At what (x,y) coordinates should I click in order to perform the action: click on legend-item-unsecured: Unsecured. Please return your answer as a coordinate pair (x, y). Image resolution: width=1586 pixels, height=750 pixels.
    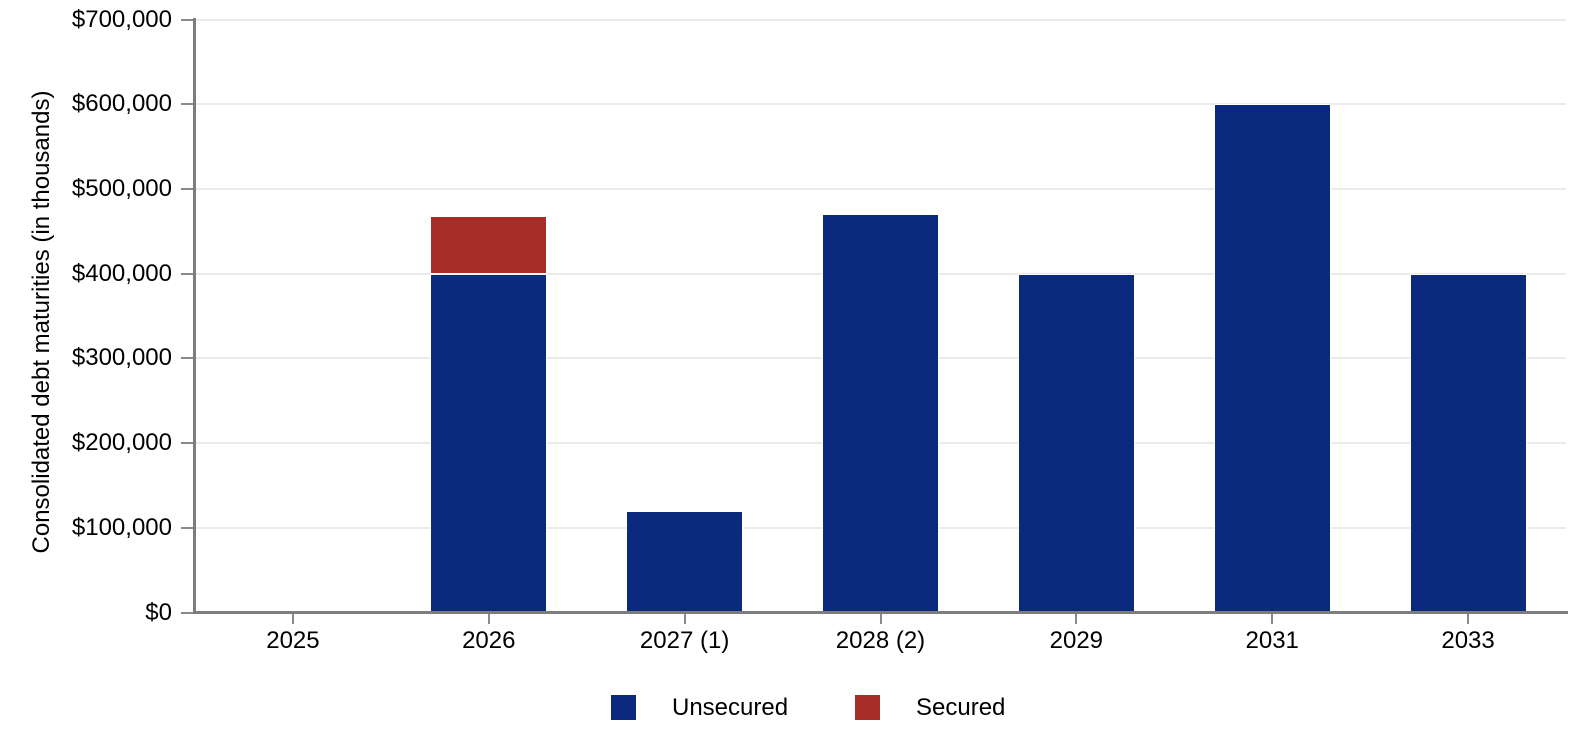
    Looking at the image, I should click on (699, 707).